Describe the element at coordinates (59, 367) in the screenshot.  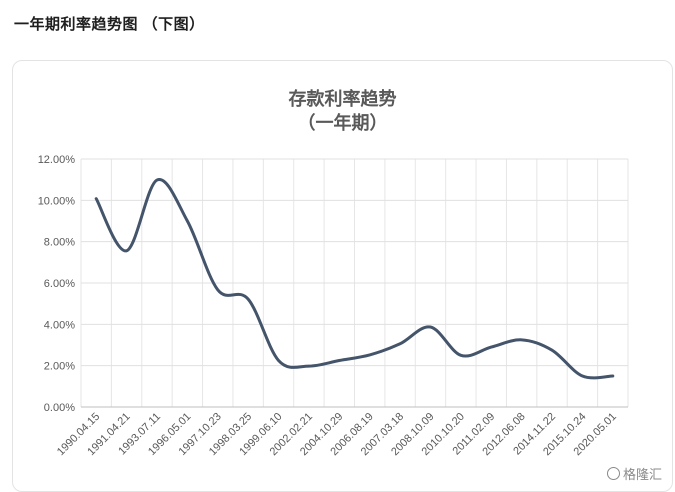
I see `y-tick-label: 2.00%` at that location.